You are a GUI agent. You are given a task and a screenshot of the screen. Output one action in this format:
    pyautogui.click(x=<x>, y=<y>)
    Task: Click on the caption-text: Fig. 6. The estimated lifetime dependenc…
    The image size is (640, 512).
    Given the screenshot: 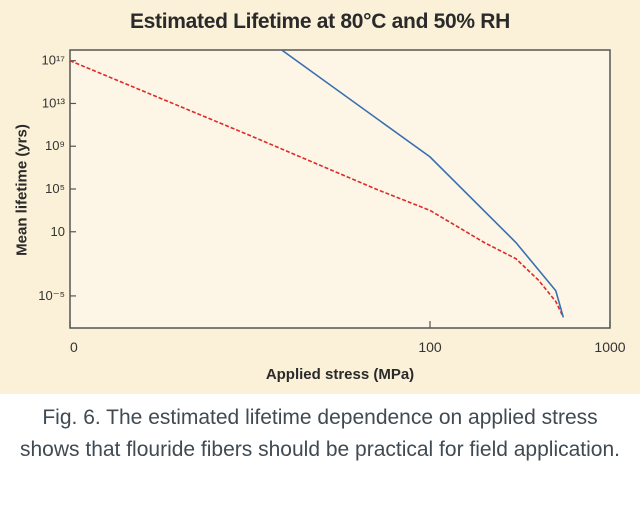 What is the action you would take?
    pyautogui.click(x=320, y=433)
    